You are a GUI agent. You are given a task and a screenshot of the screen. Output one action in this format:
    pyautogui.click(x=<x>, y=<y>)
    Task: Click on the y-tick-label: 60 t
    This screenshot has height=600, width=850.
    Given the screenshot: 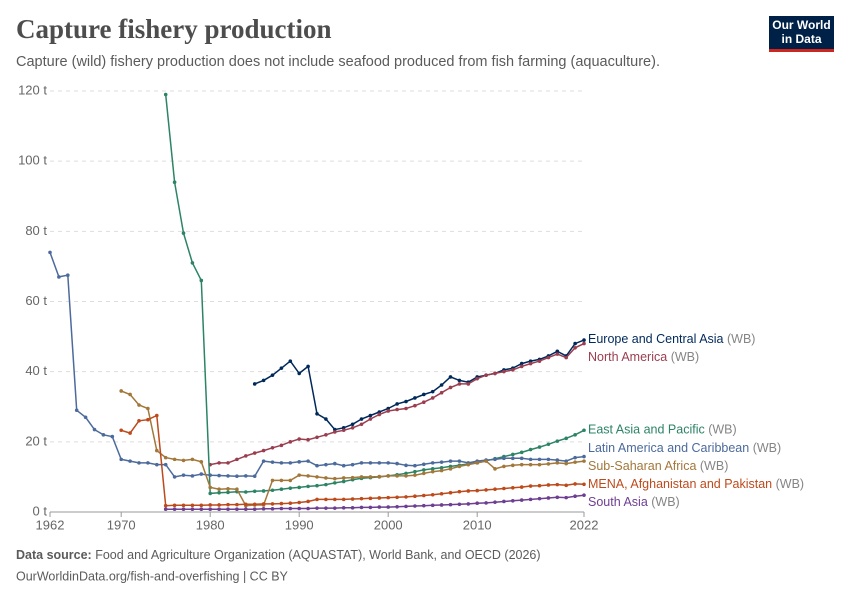 What is the action you would take?
    pyautogui.click(x=36, y=300)
    